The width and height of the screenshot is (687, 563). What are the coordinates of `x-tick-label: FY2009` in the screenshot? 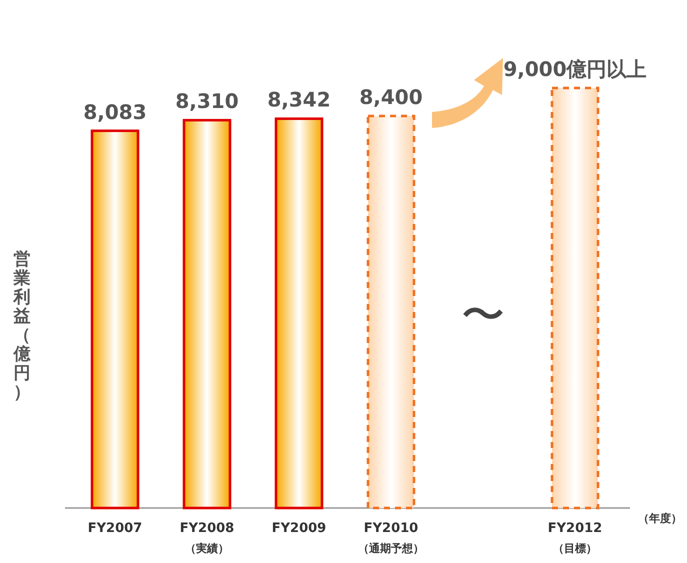 It's located at (299, 528).